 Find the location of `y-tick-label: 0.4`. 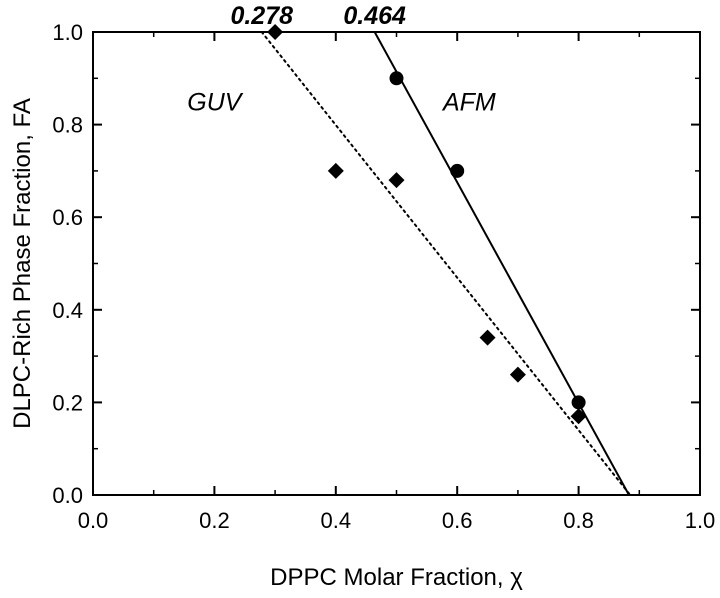

y-tick-label: 0.4 is located at coordinates (67, 310).